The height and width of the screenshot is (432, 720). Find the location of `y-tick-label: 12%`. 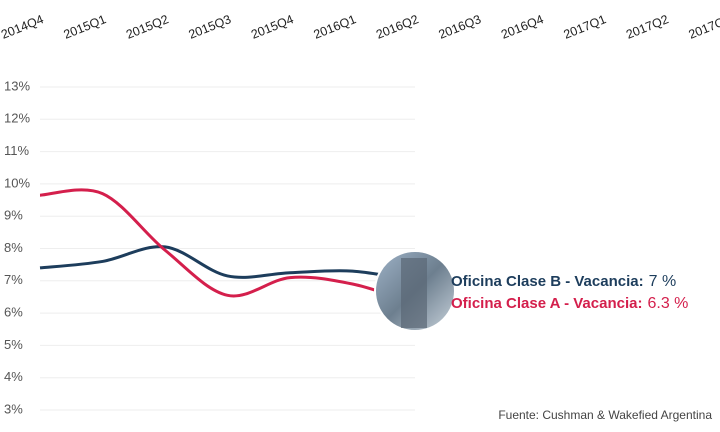

y-tick-label: 12% is located at coordinates (17, 118).